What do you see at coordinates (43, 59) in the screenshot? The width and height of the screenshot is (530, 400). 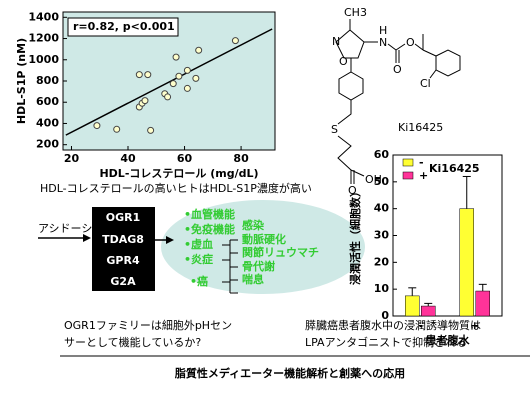 I see `y-tick-label: 1000` at bounding box center [43, 59].